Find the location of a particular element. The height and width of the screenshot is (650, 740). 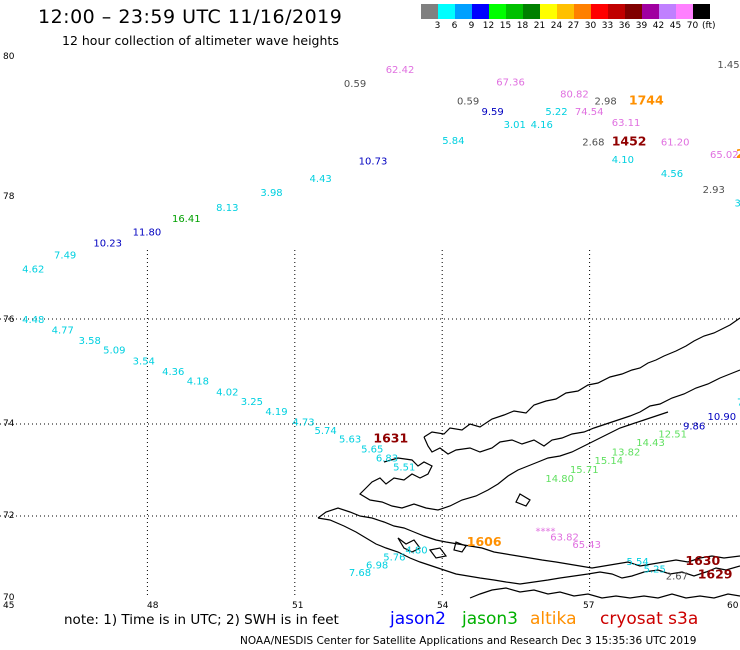

wave-height-label: 5.25 is located at coordinates (655, 570).